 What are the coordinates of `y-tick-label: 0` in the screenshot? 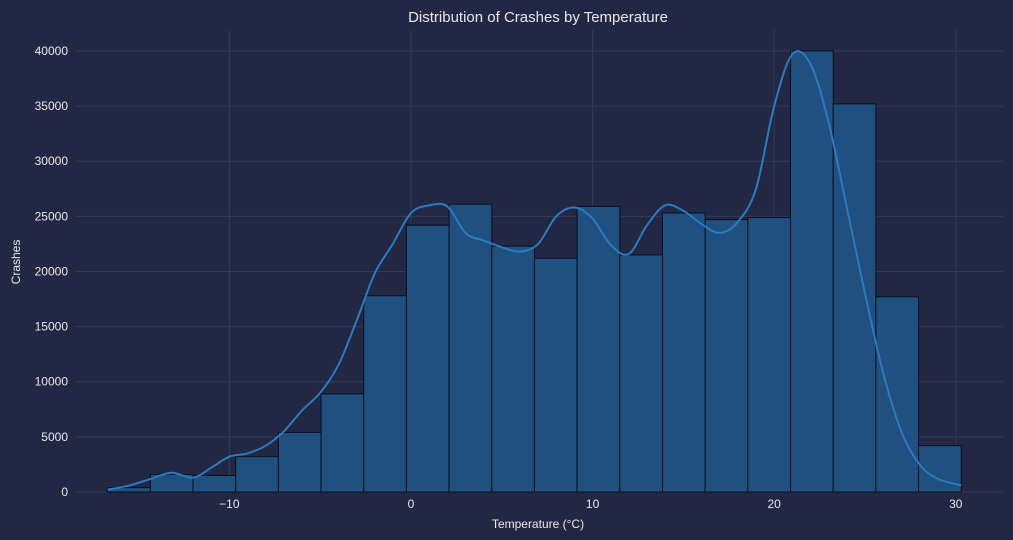 It's located at (64, 492).